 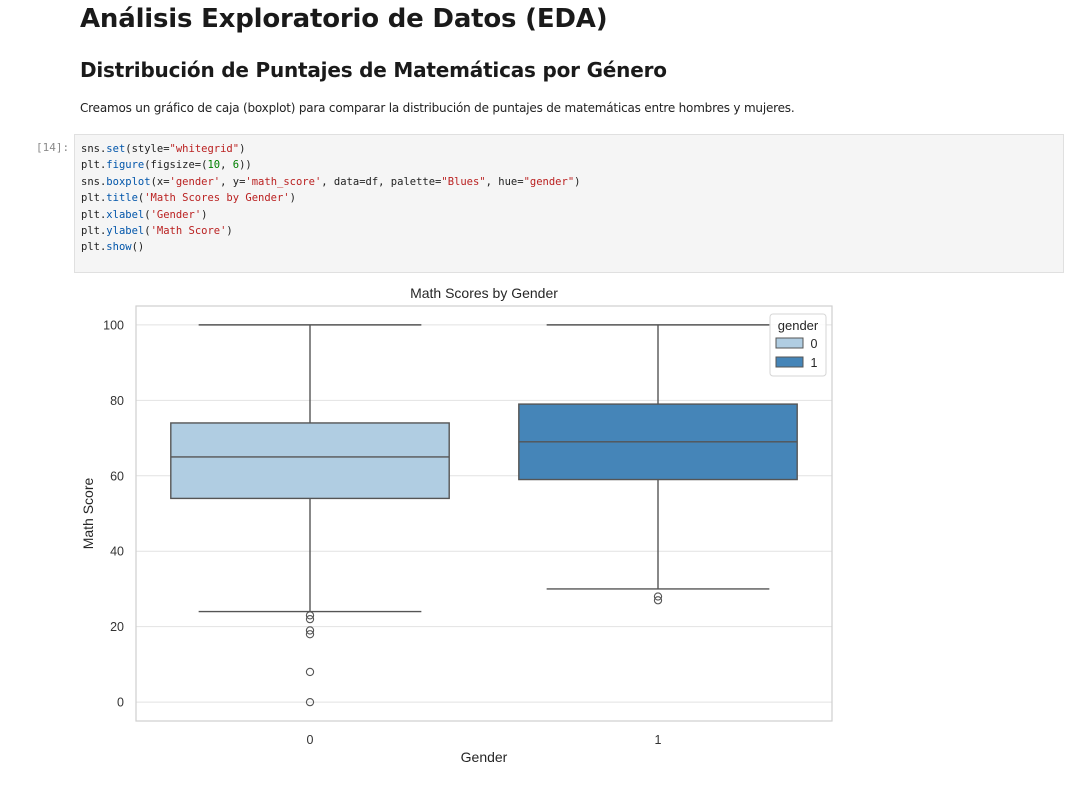 I want to click on y-tick-label: 60, so click(x=117, y=476).